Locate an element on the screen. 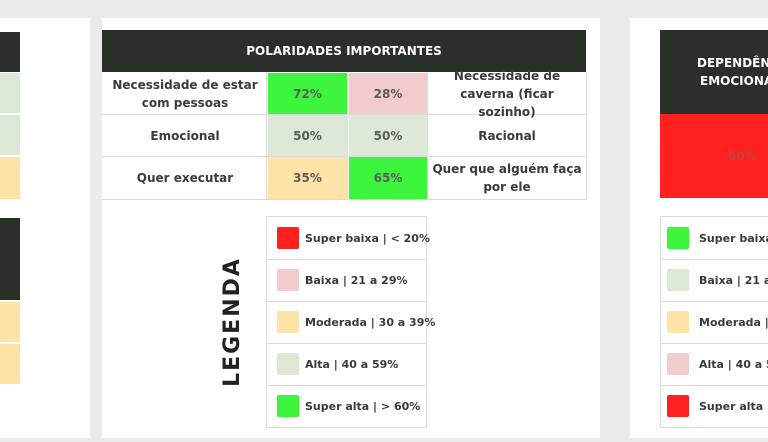  polarity-left-percent: 35% is located at coordinates (307, 178).